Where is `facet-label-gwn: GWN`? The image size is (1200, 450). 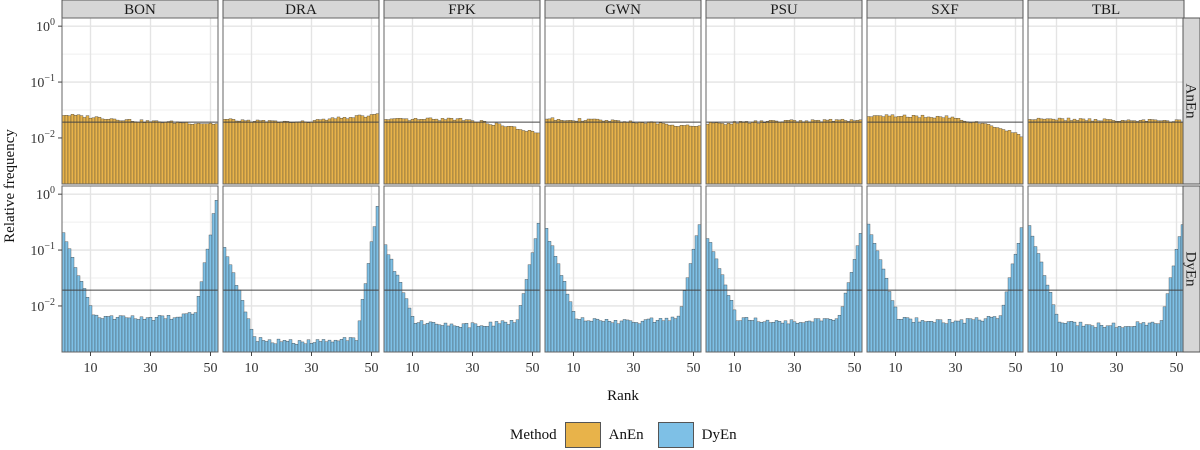 facet-label-gwn: GWN is located at coordinates (623, 10).